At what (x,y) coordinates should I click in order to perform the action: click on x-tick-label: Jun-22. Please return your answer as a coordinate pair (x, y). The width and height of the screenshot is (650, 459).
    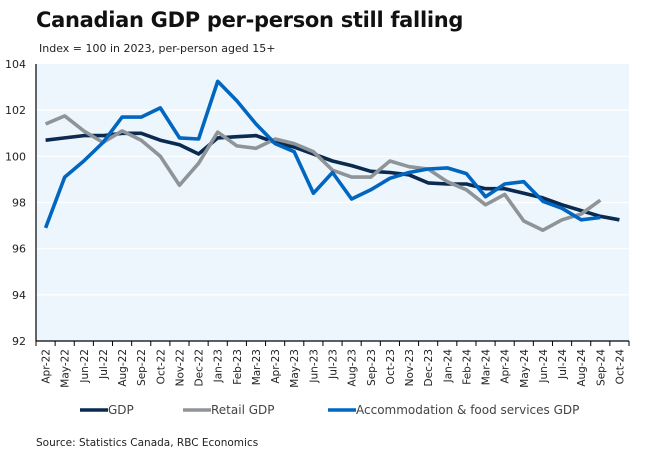
    Looking at the image, I should click on (85, 366).